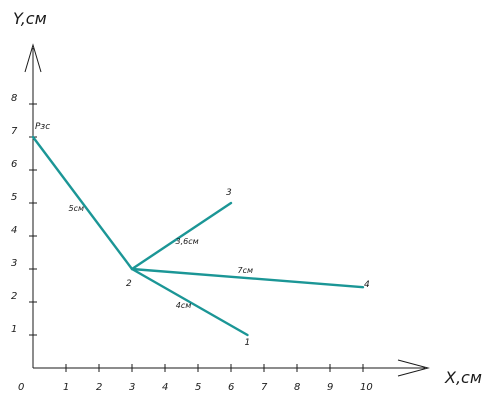 This screenshot has width=489, height=402. Describe the element at coordinates (132, 387) in the screenshot. I see `x-tick-label: 3` at that location.